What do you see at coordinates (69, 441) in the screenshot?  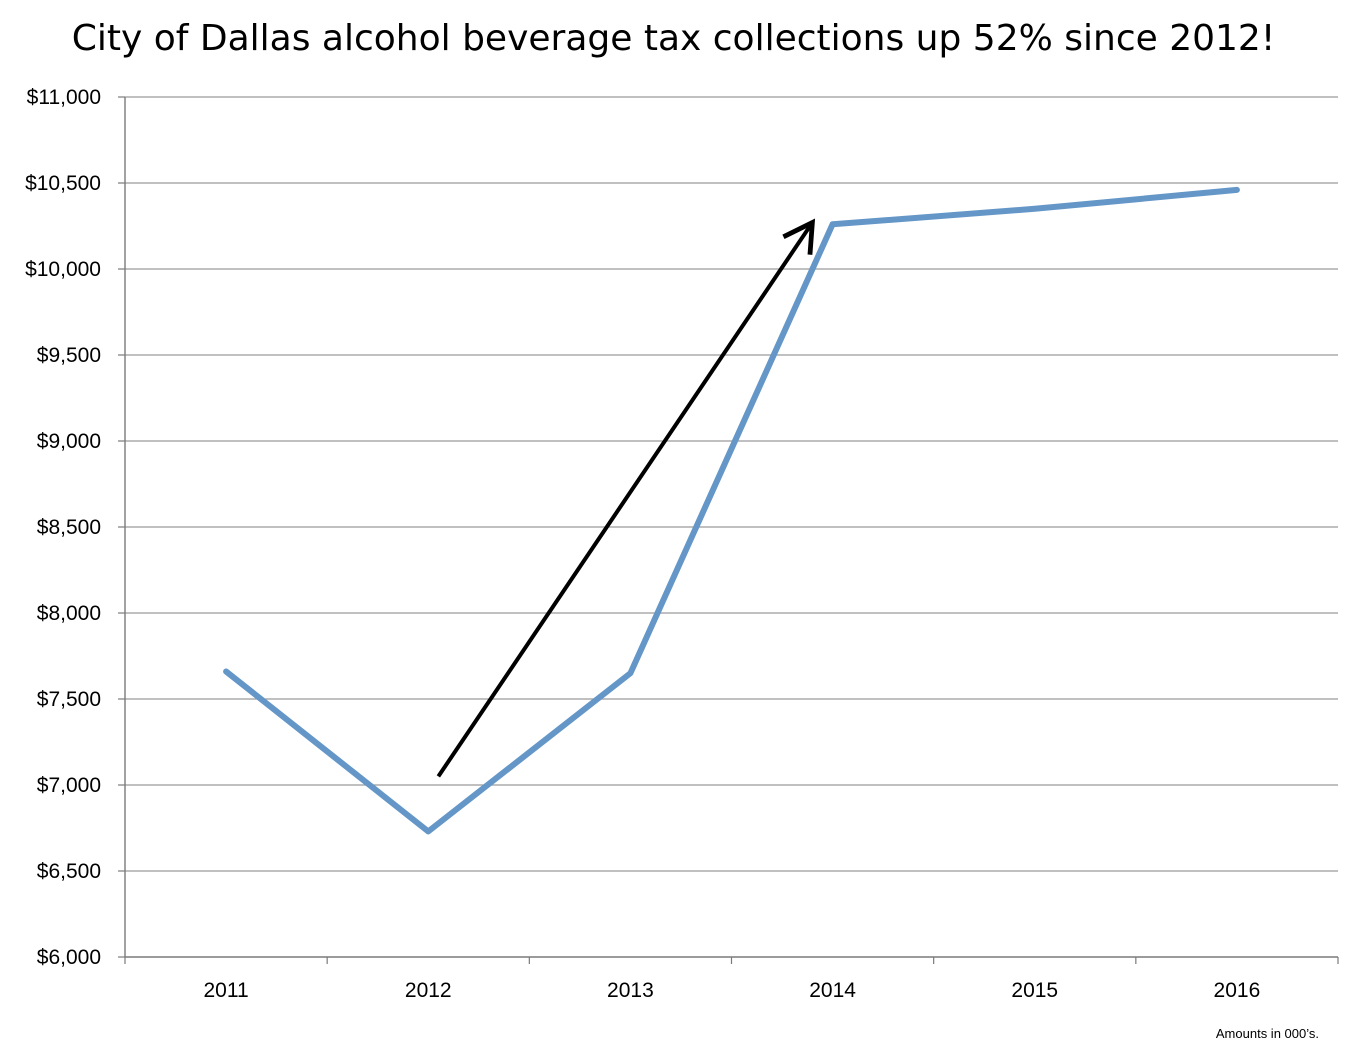 I see `y-tick-label: $9,000` at bounding box center [69, 441].